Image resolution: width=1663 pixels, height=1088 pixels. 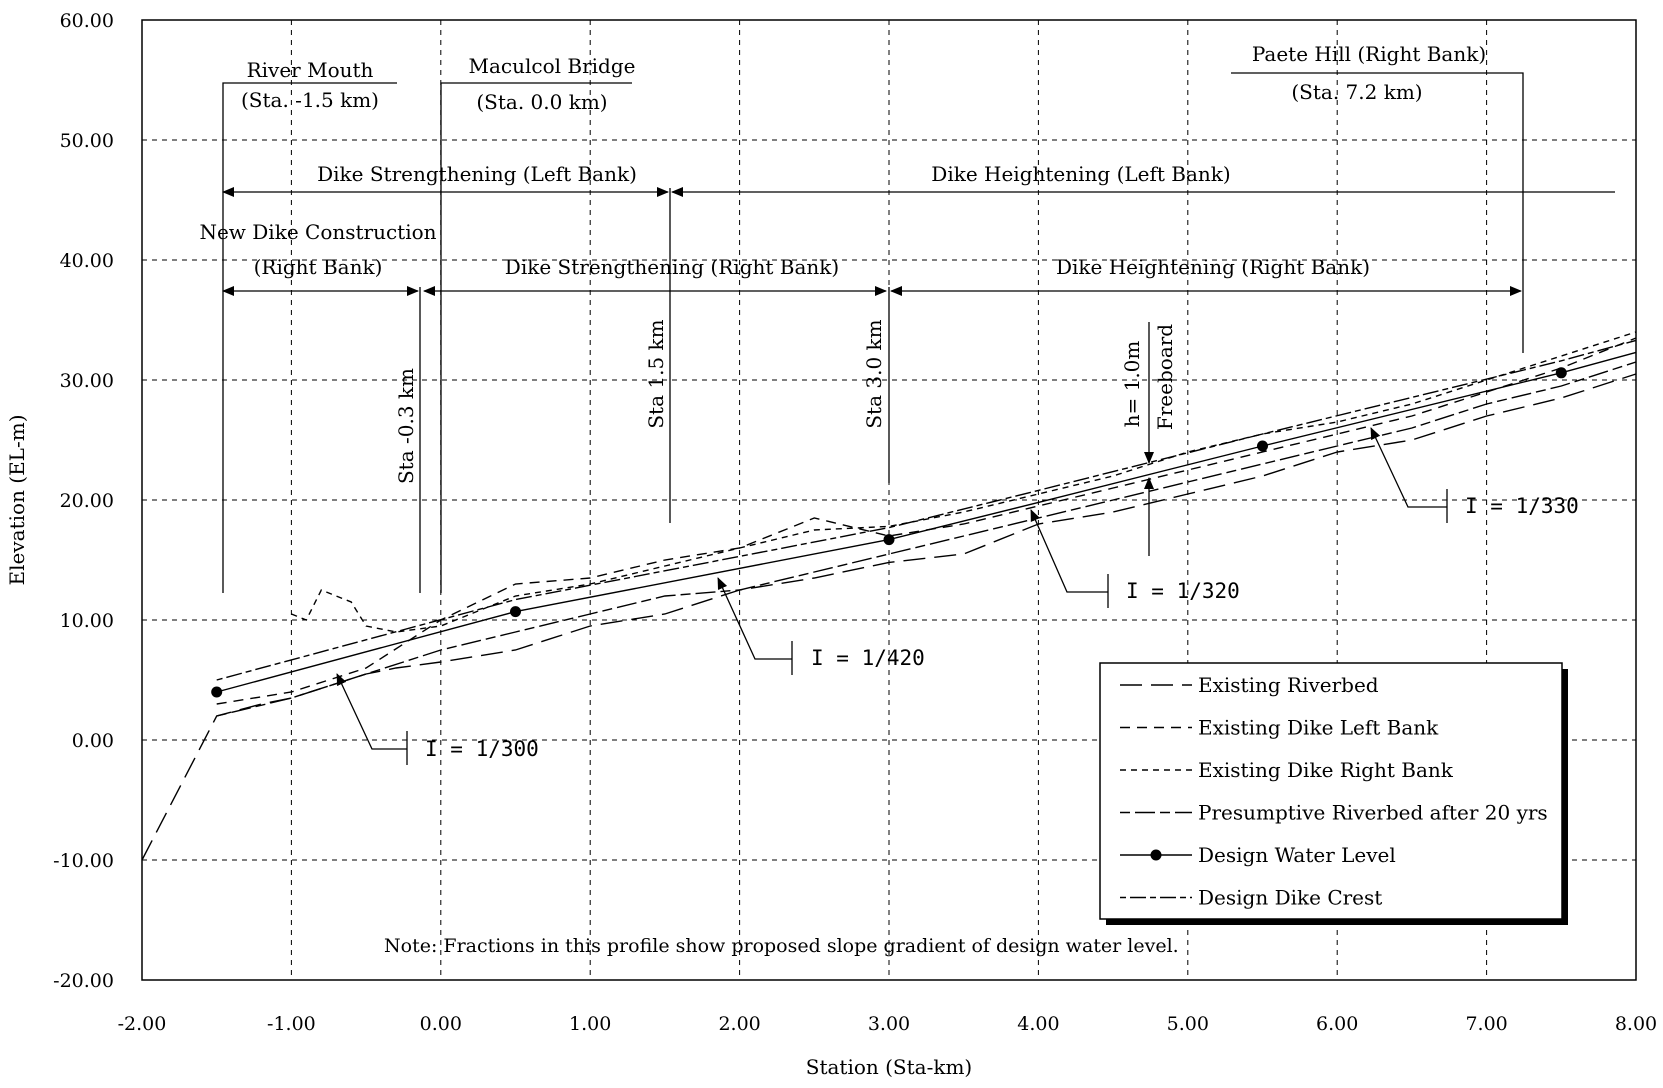 What do you see at coordinates (318, 267) in the screenshot?
I see `new-dike-construction-line2: (Right Bank)` at bounding box center [318, 267].